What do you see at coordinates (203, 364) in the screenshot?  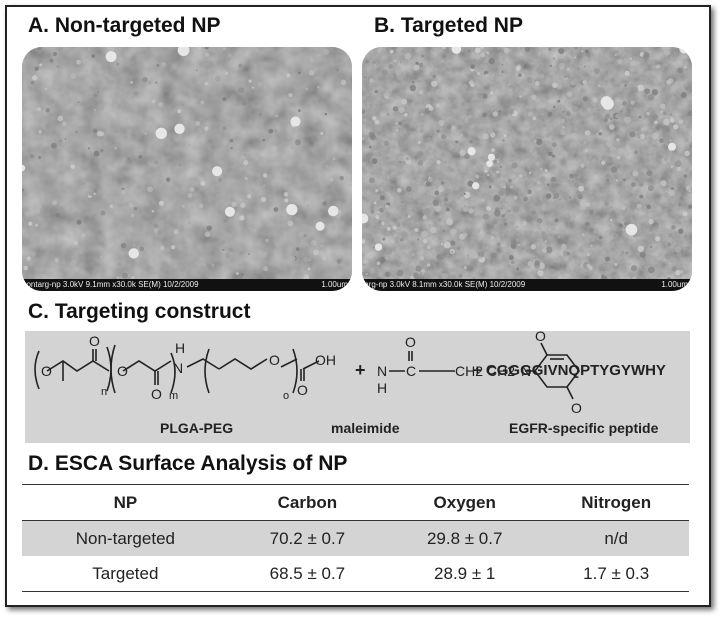 I see `bond` at bounding box center [203, 364].